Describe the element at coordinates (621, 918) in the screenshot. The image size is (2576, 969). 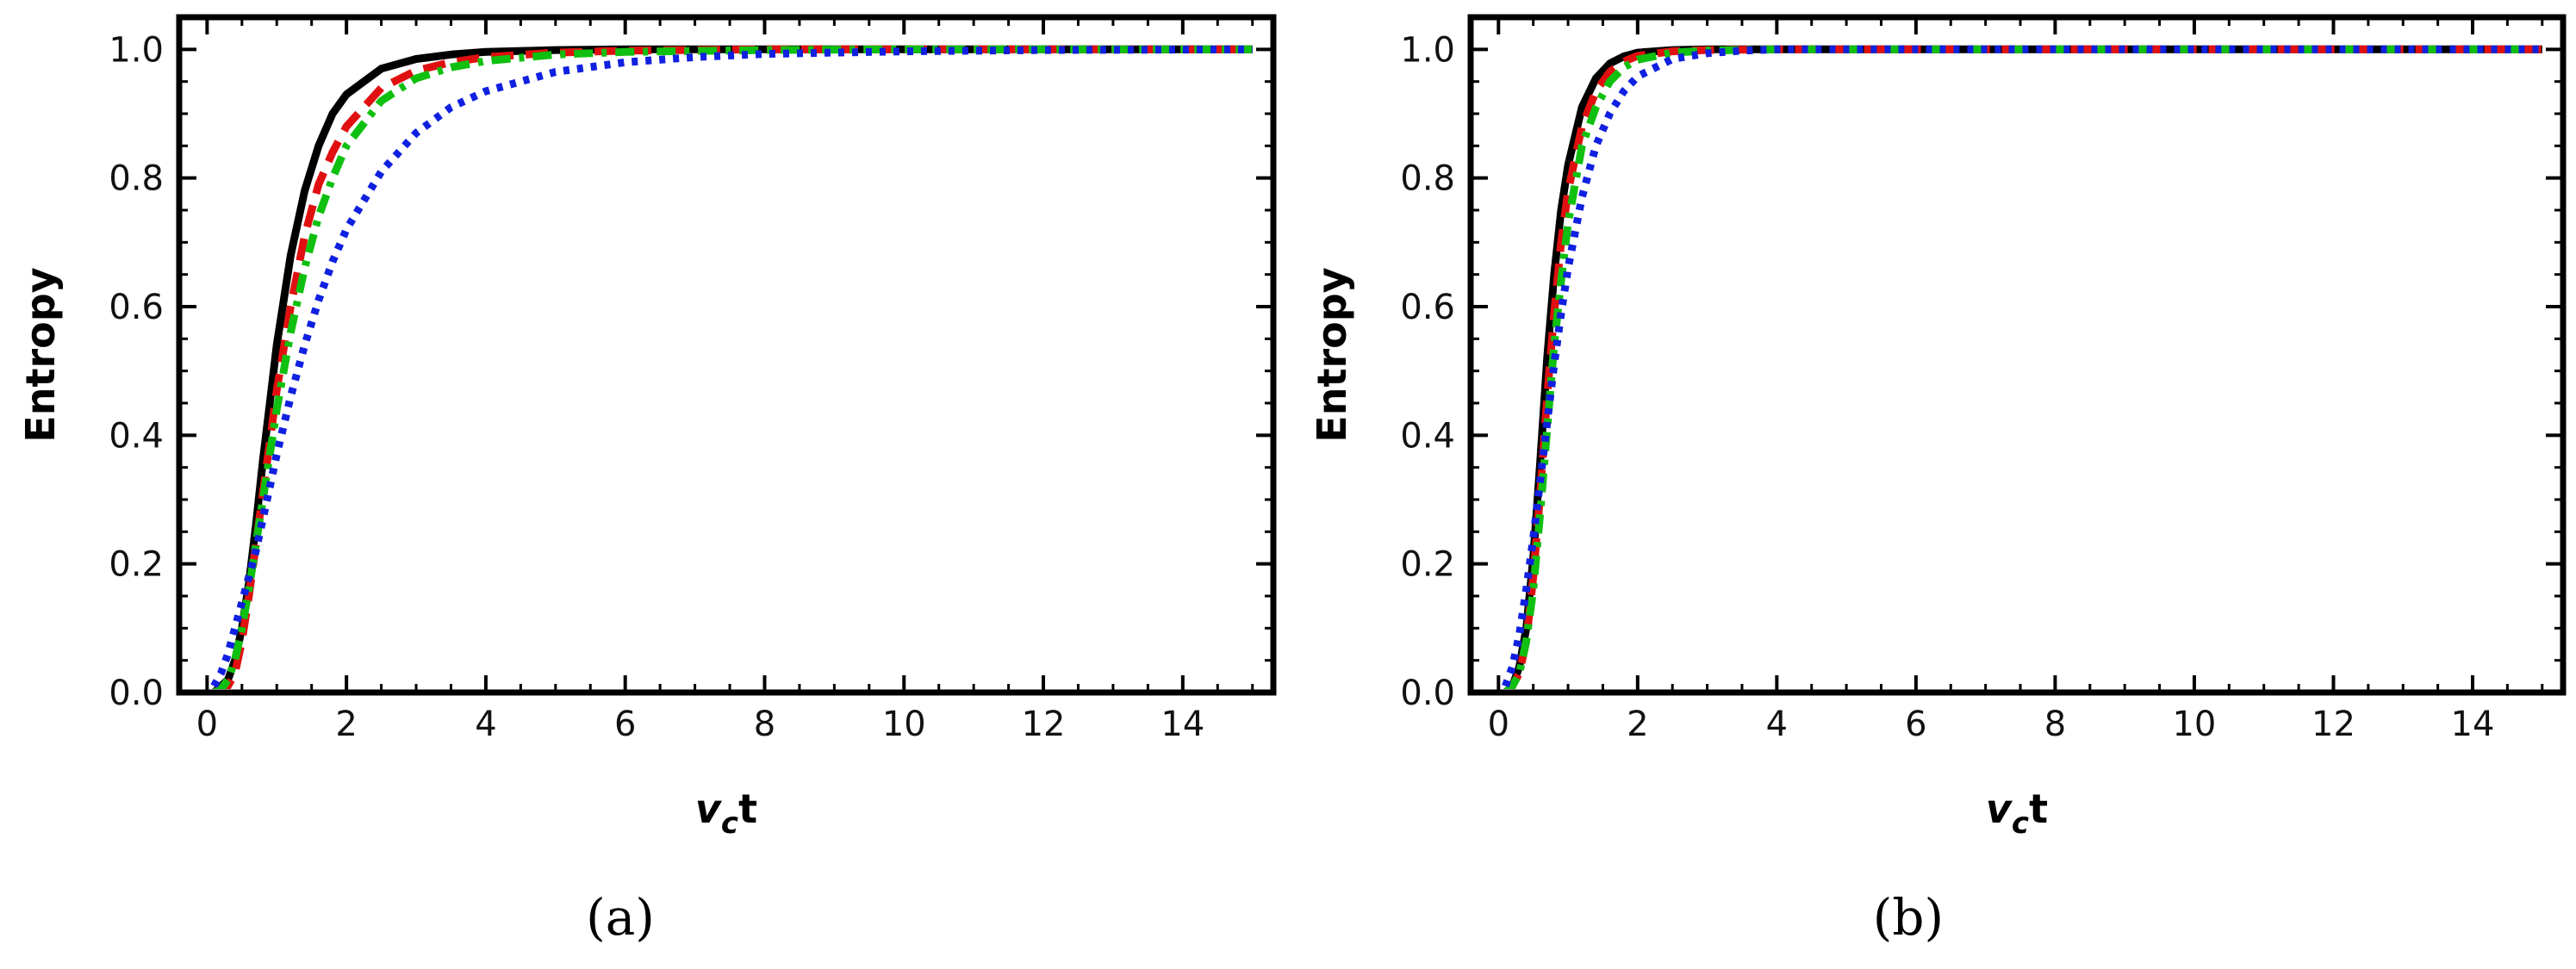
I see `panel-label: (a)` at that location.